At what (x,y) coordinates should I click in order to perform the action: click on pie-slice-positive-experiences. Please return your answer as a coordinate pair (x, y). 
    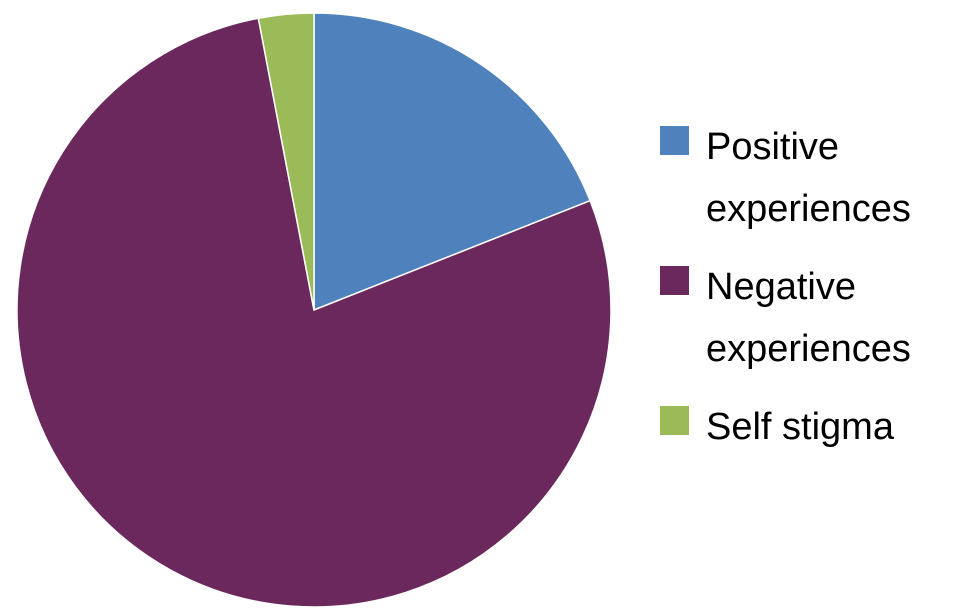
    Looking at the image, I should click on (452, 161).